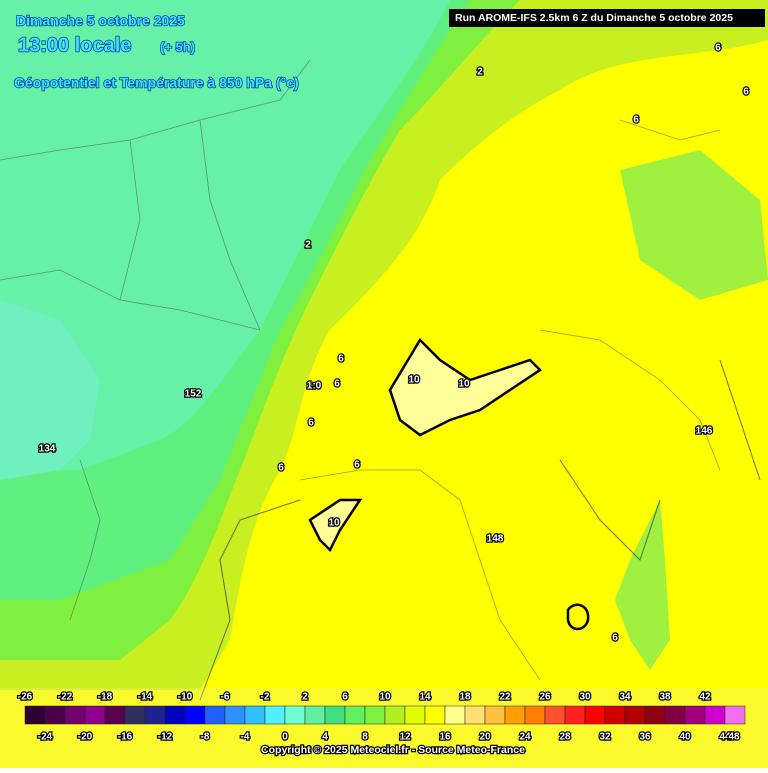 The height and width of the screenshot is (773, 768). Describe the element at coordinates (177, 46) in the screenshot. I see `offset: (+ 5h)` at that location.